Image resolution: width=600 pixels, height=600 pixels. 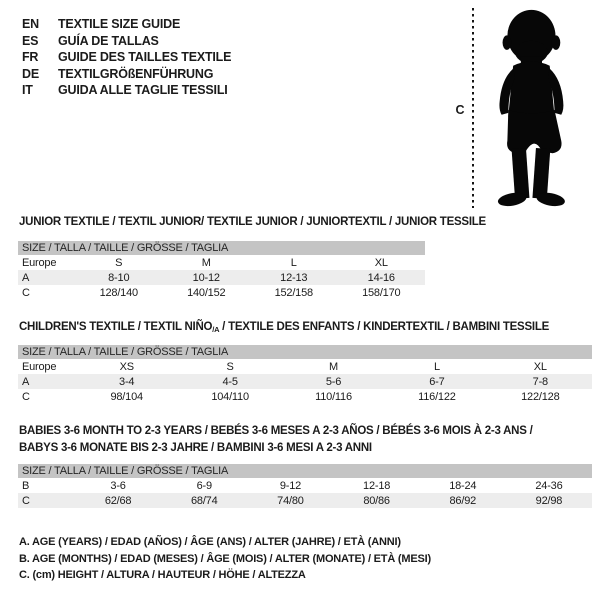 What do you see at coordinates (377, 485) in the screenshot?
I see `size-value-cell: 12-18` at bounding box center [377, 485].